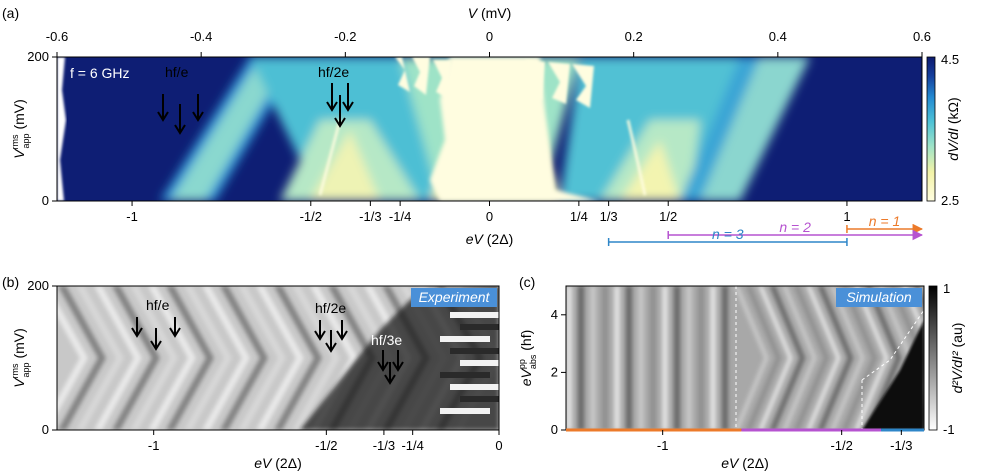 The image size is (981, 473). Describe the element at coordinates (950, 59) in the screenshot. I see `colorbar-a-max: 4.5` at that location.